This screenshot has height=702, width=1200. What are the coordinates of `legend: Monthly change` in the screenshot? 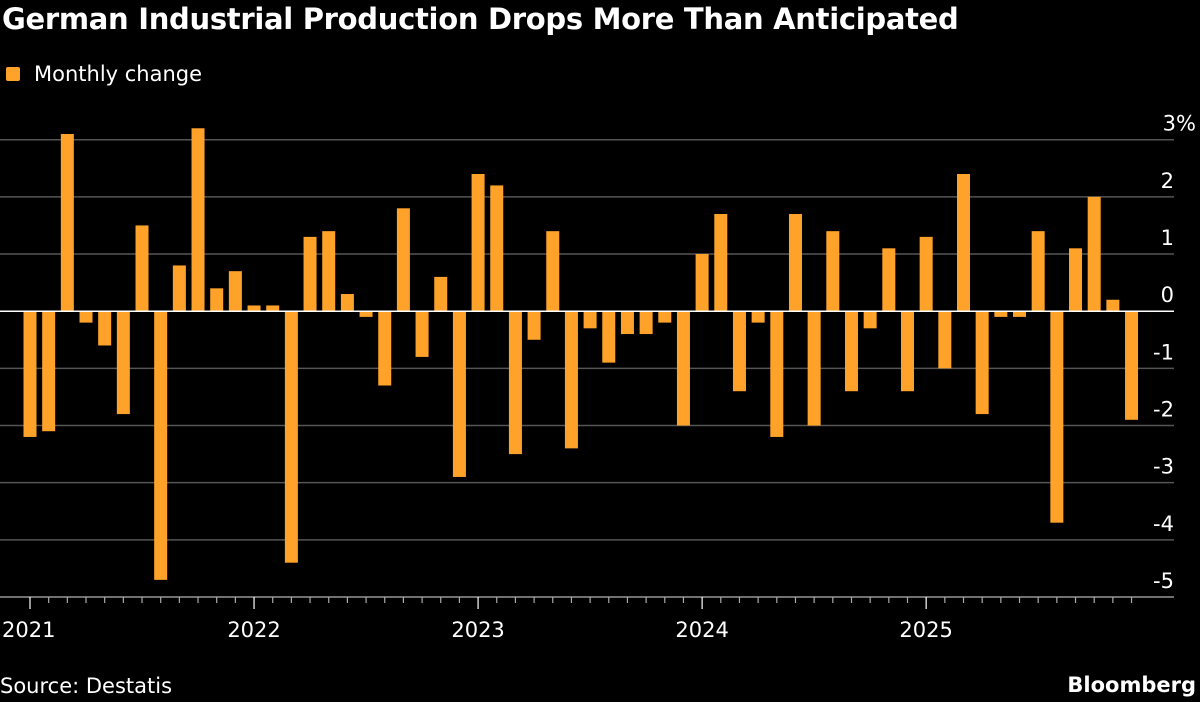 It's located at (104, 74).